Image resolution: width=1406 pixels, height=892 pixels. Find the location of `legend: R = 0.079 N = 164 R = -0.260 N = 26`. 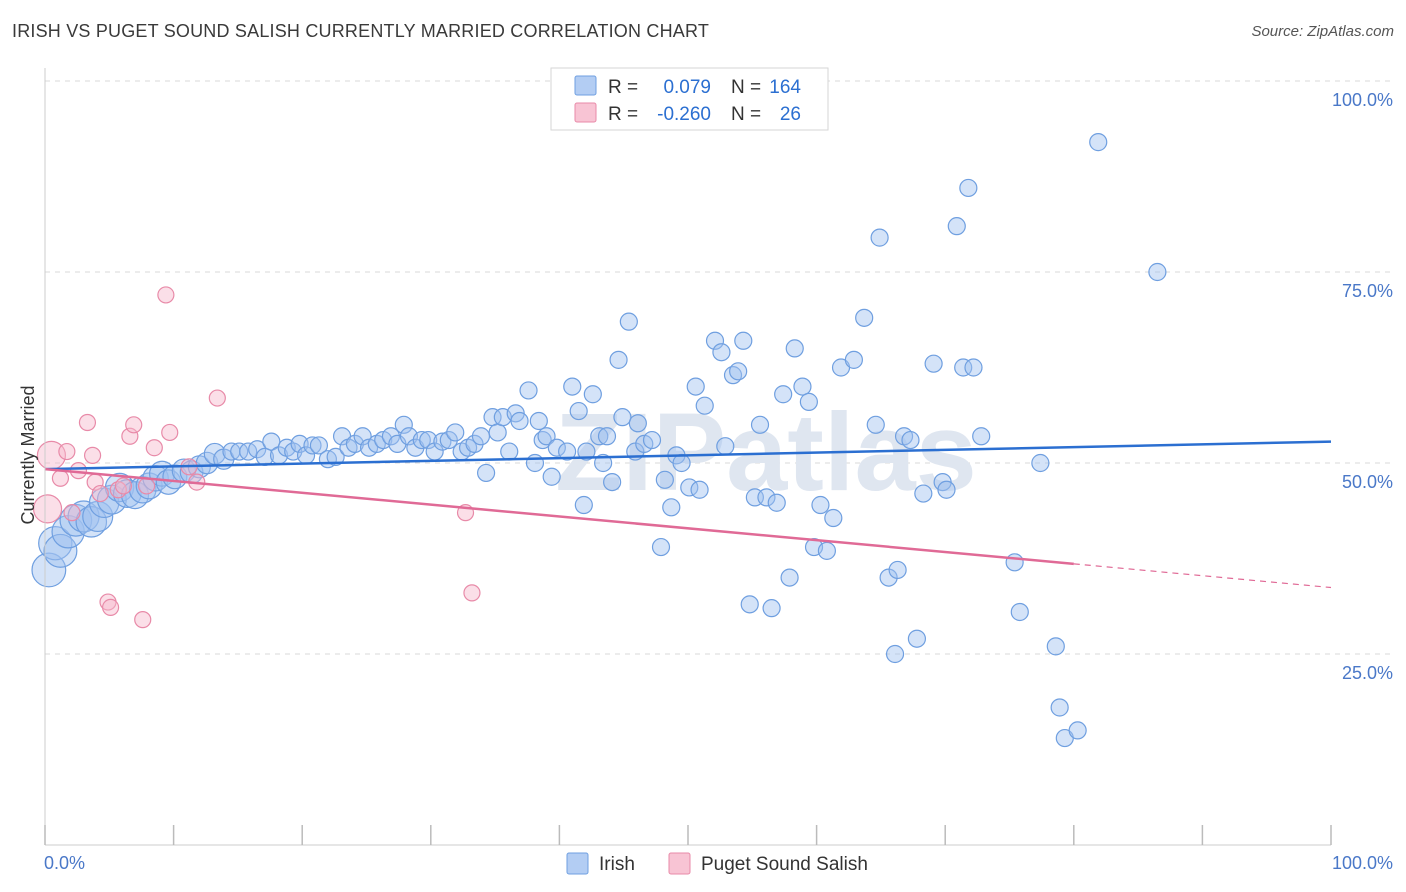

legend: R = 0.079 N = 164 R = -0.260 N = 26 is located at coordinates (689, 99).